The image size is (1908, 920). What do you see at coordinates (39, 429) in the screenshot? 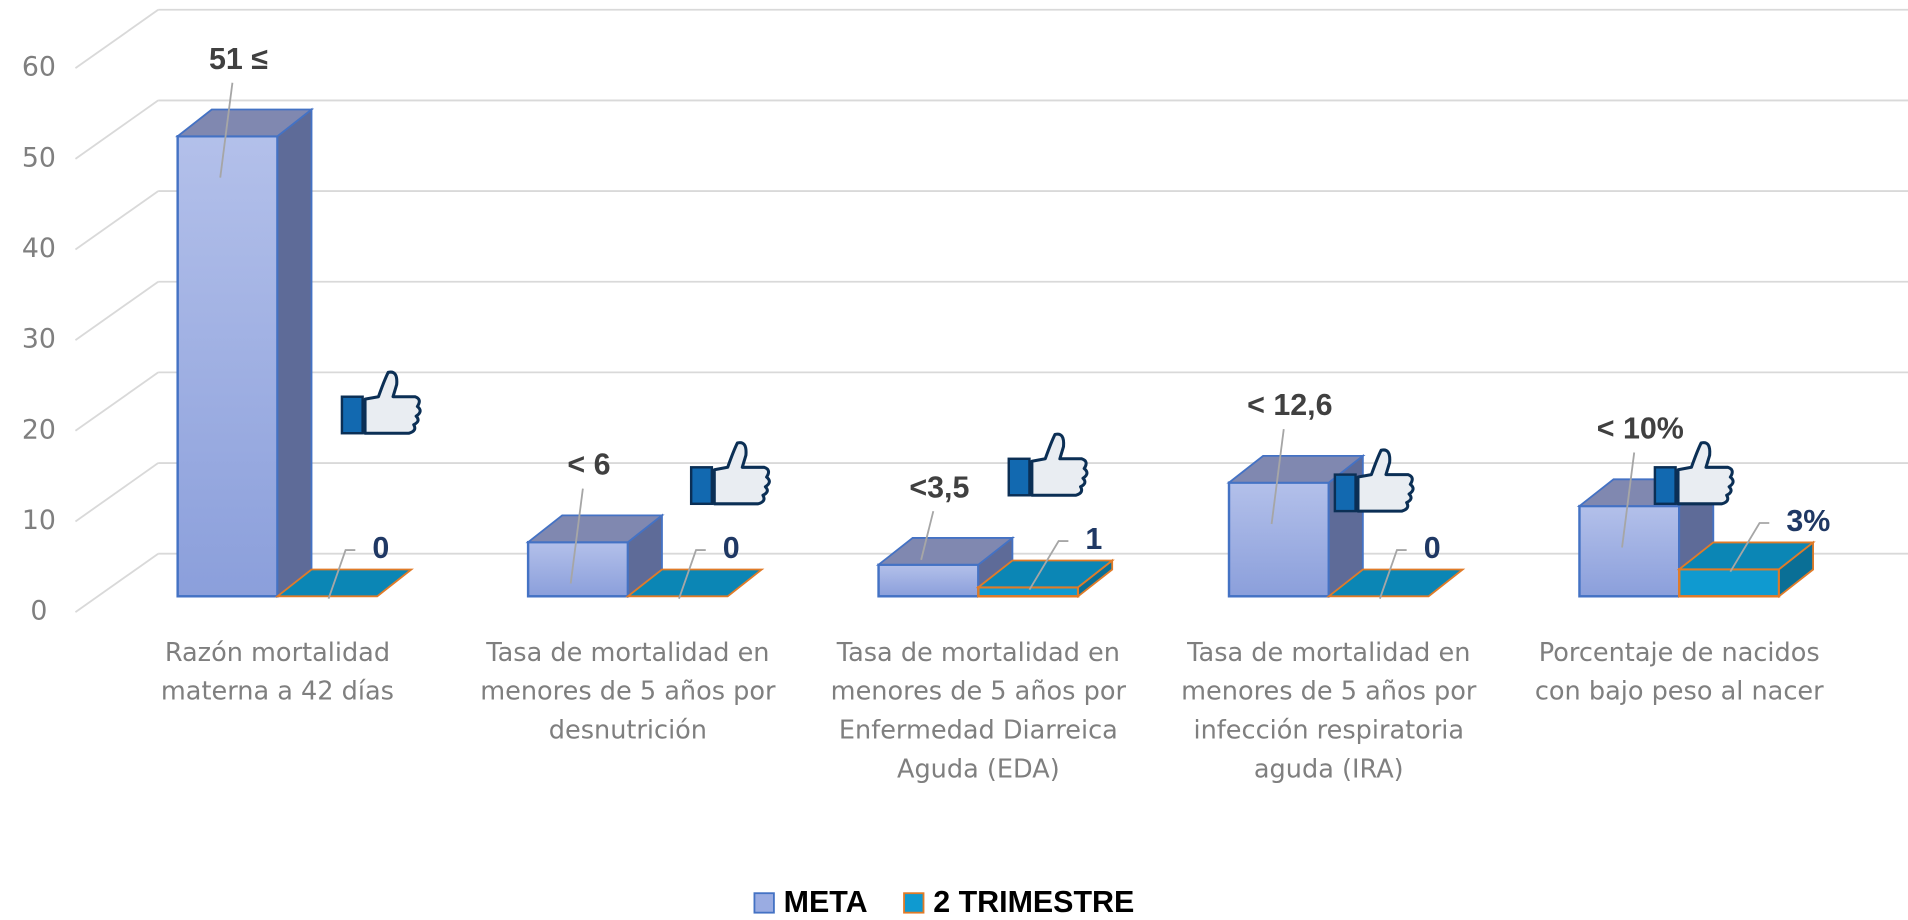
I see `y-tick-label: 20` at bounding box center [39, 429].